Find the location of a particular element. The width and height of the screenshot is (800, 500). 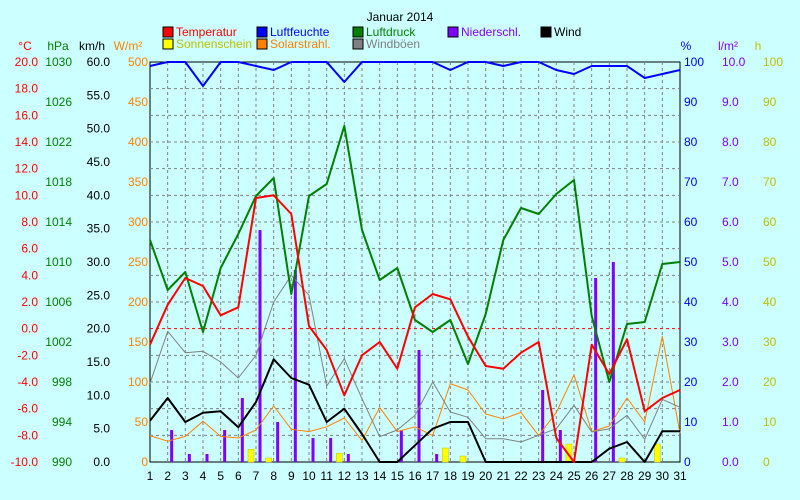

press-tick-label: 1026 is located at coordinates (58, 102).